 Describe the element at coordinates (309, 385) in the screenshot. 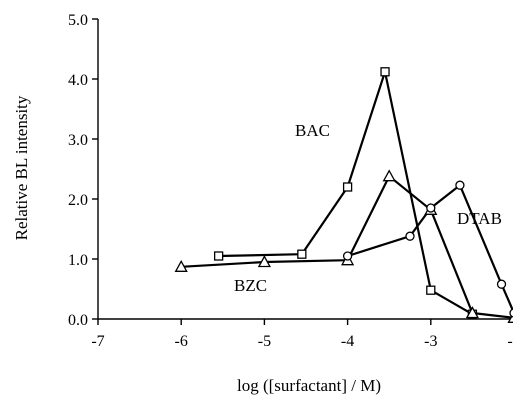

I see `x-axis-title: log ([surfactant] / M)` at that location.